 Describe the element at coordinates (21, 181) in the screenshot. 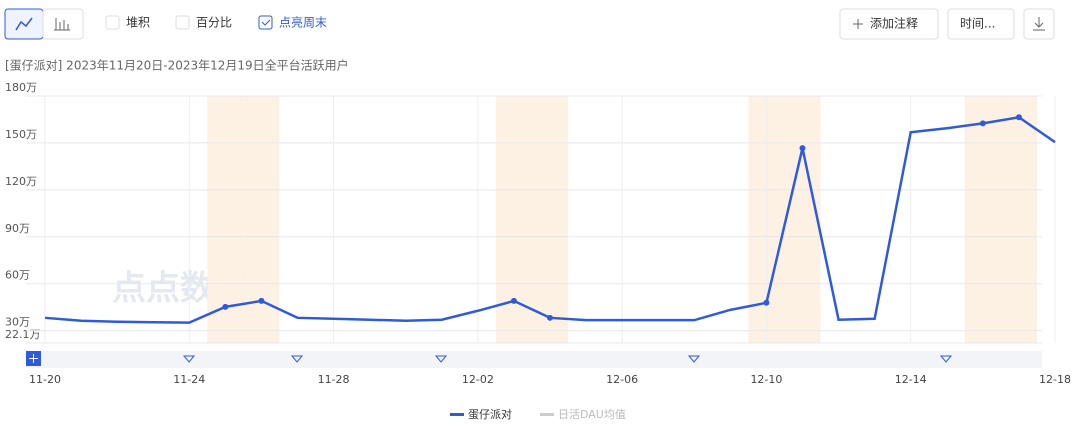

I see `y-tick-label: 120万` at that location.